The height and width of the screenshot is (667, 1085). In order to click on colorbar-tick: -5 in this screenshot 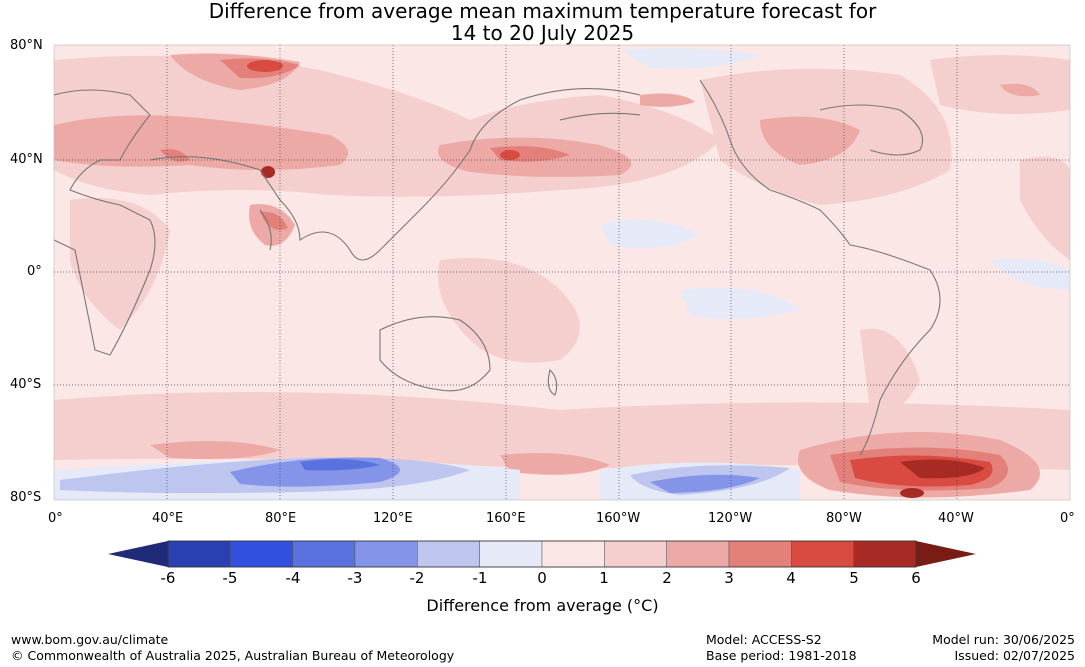, I will do `click(230, 578)`.